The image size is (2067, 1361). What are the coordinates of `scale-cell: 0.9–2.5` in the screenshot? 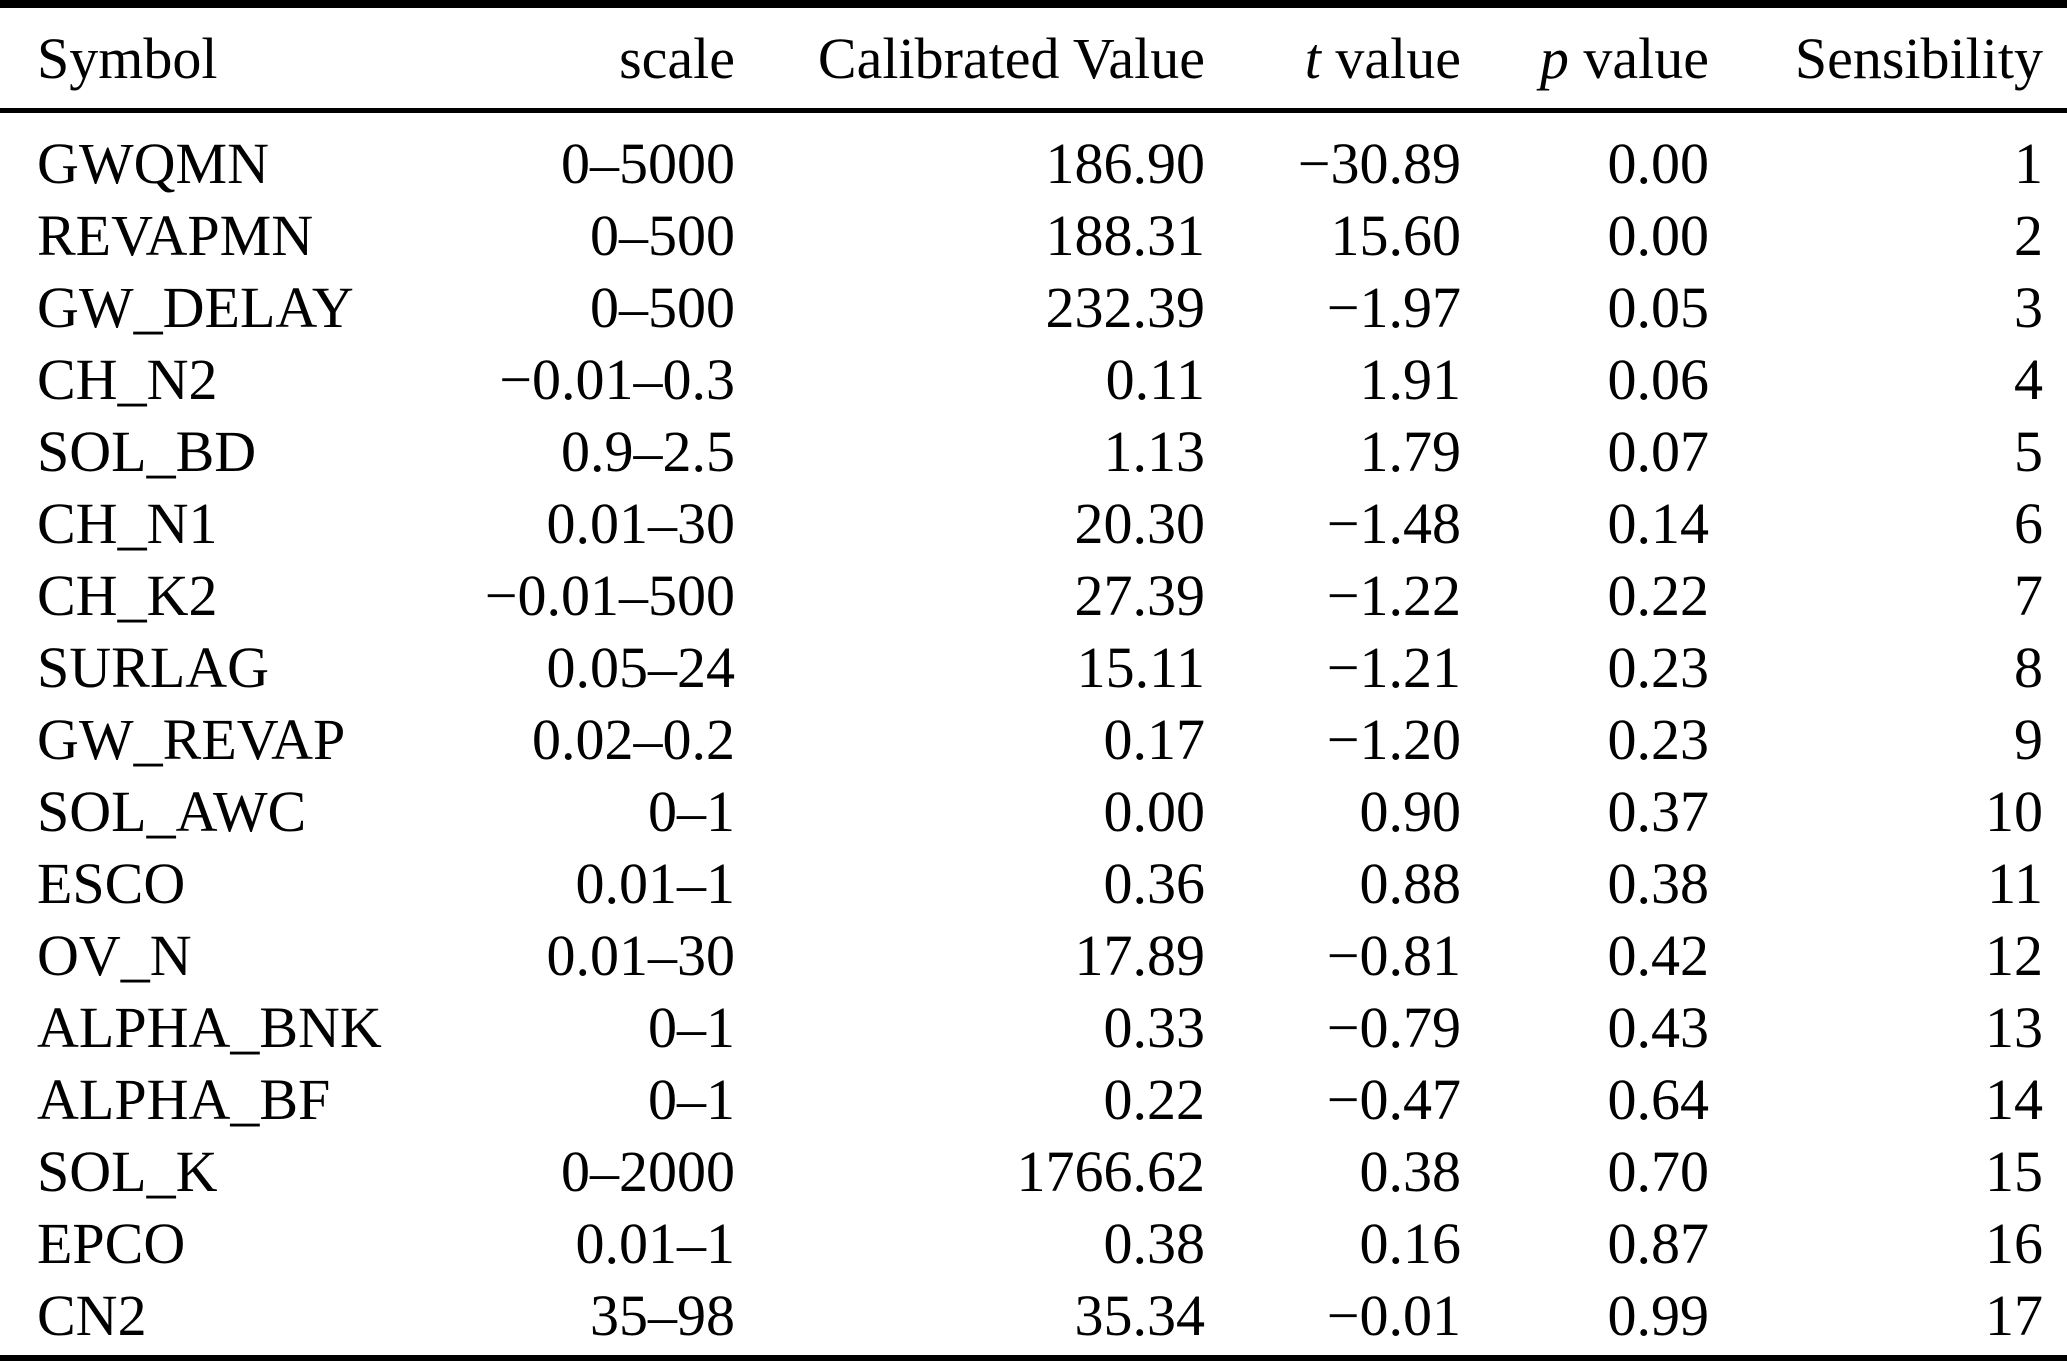 It's located at (648, 451).